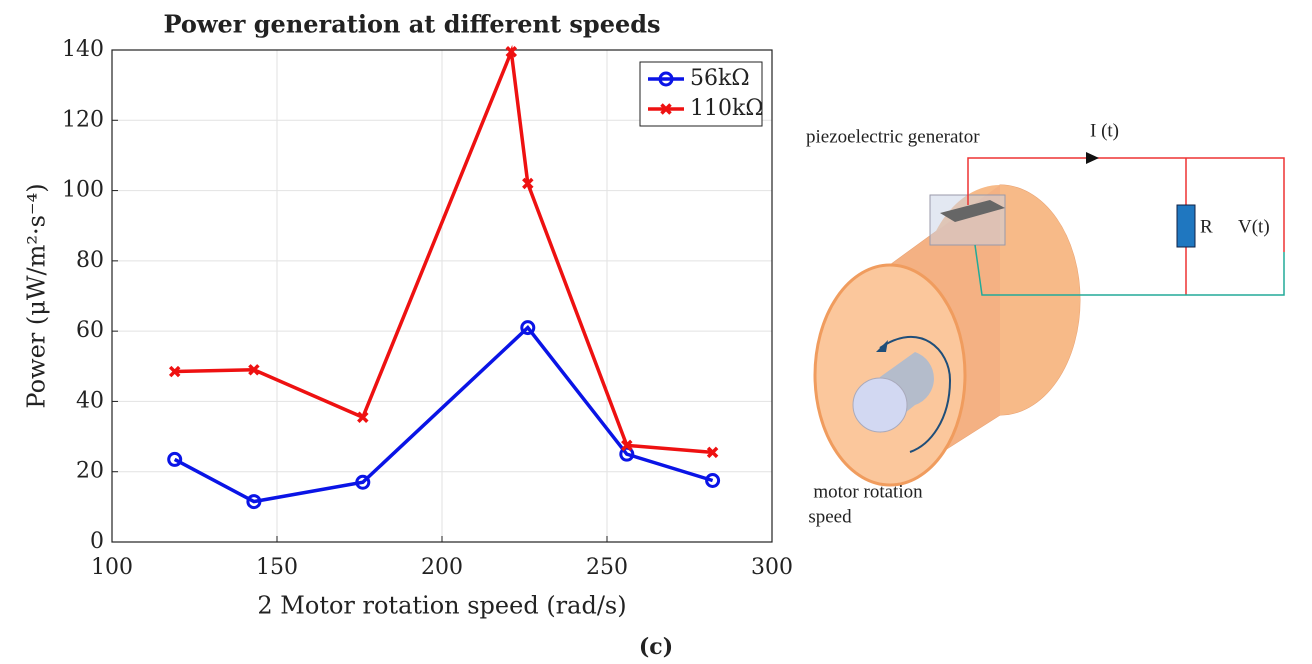 This screenshot has width=1312, height=664. I want to click on y-axis-label: Power (μW/m²·s⁻⁴), so click(37, 295).